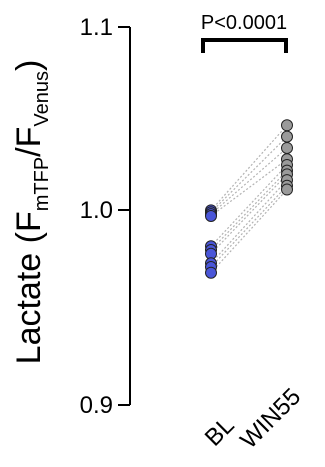  What do you see at coordinates (244, 23) in the screenshot?
I see `p-value-label: P<0.0001` at bounding box center [244, 23].